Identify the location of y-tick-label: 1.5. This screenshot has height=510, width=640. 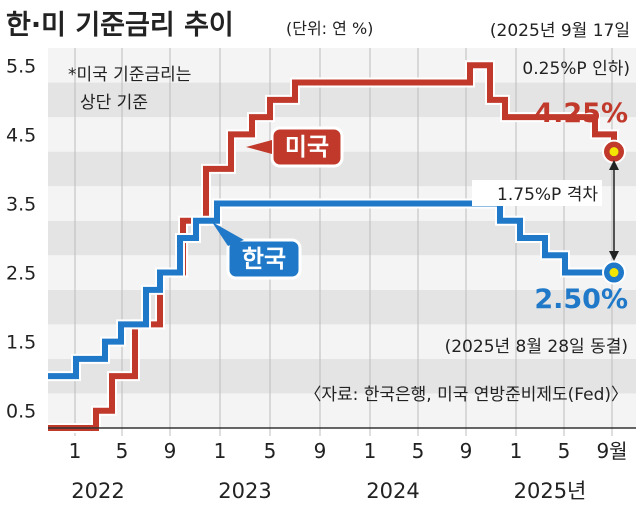
(21, 343).